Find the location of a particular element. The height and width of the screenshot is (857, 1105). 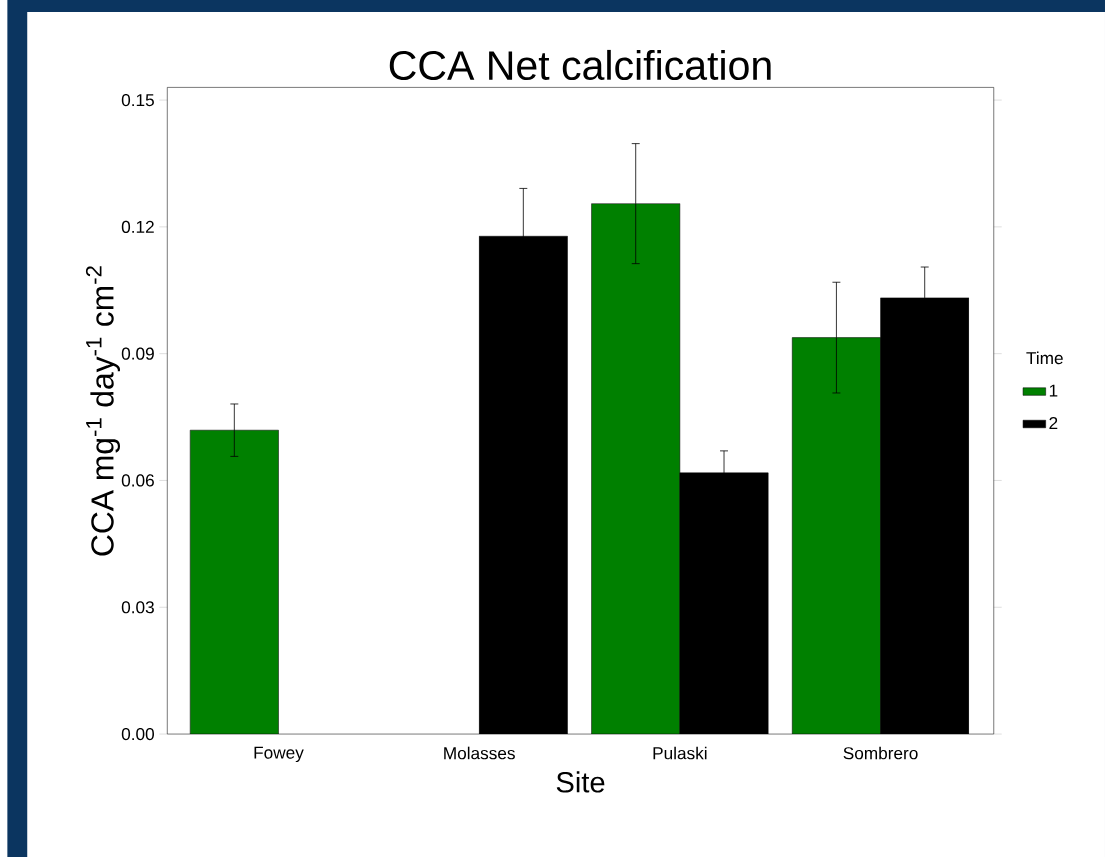

legend-title: Time is located at coordinates (1044, 358).